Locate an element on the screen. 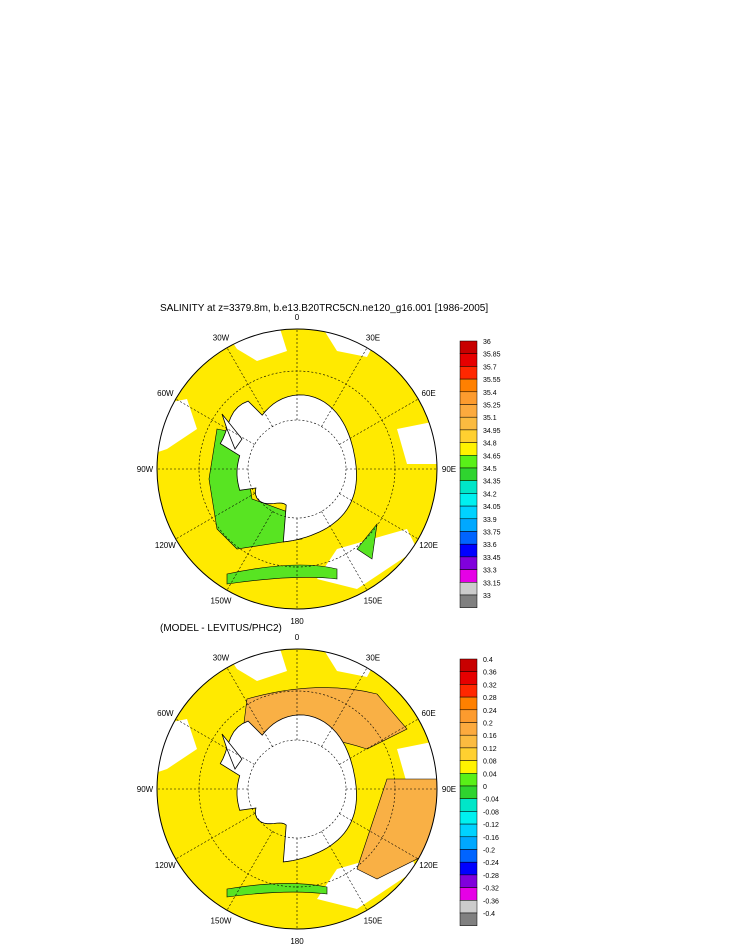 The width and height of the screenshot is (733, 945). colorbar-label: 35.7 is located at coordinates (490, 367).